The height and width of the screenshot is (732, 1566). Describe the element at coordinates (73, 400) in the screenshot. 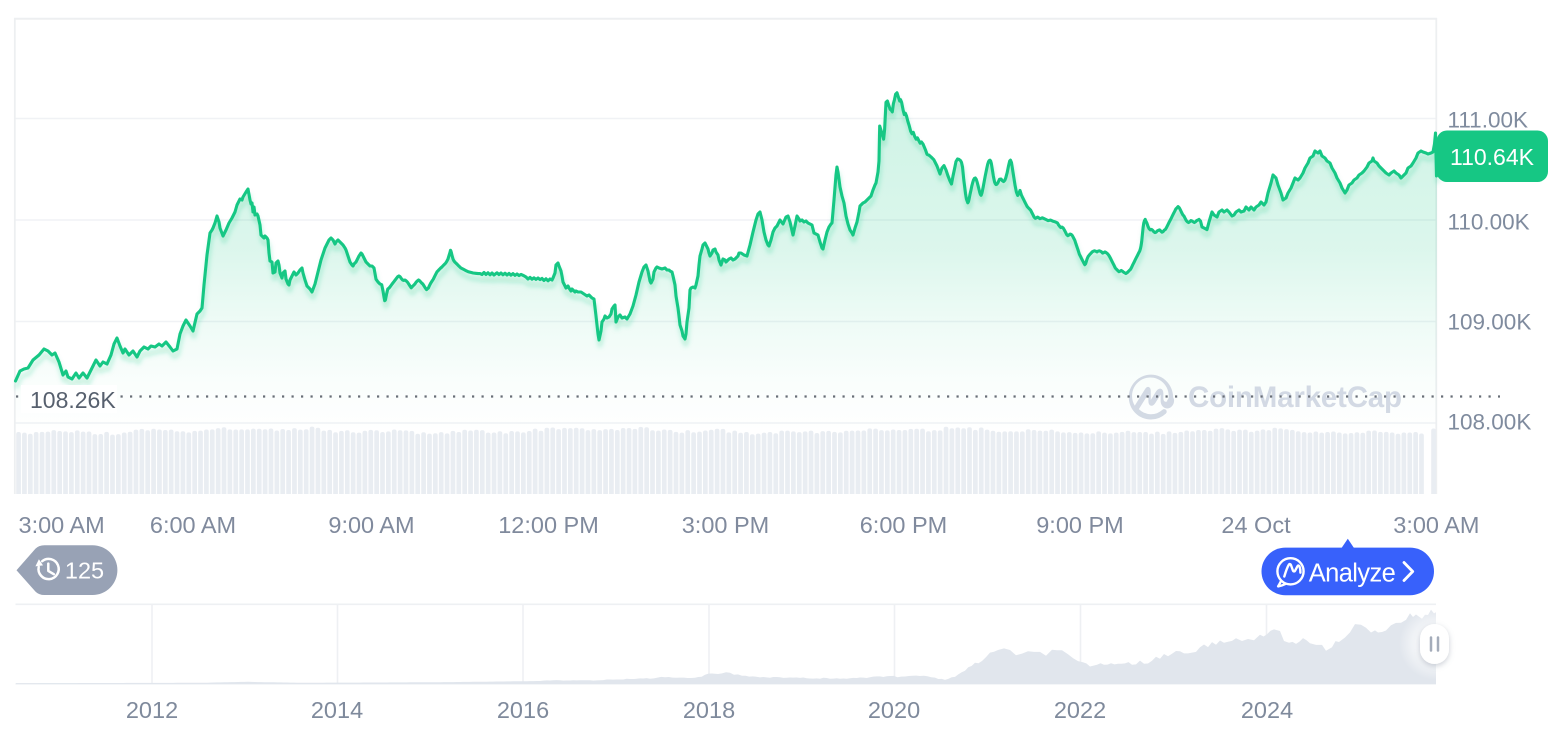

I see `svg-text: 108.26K` at that location.